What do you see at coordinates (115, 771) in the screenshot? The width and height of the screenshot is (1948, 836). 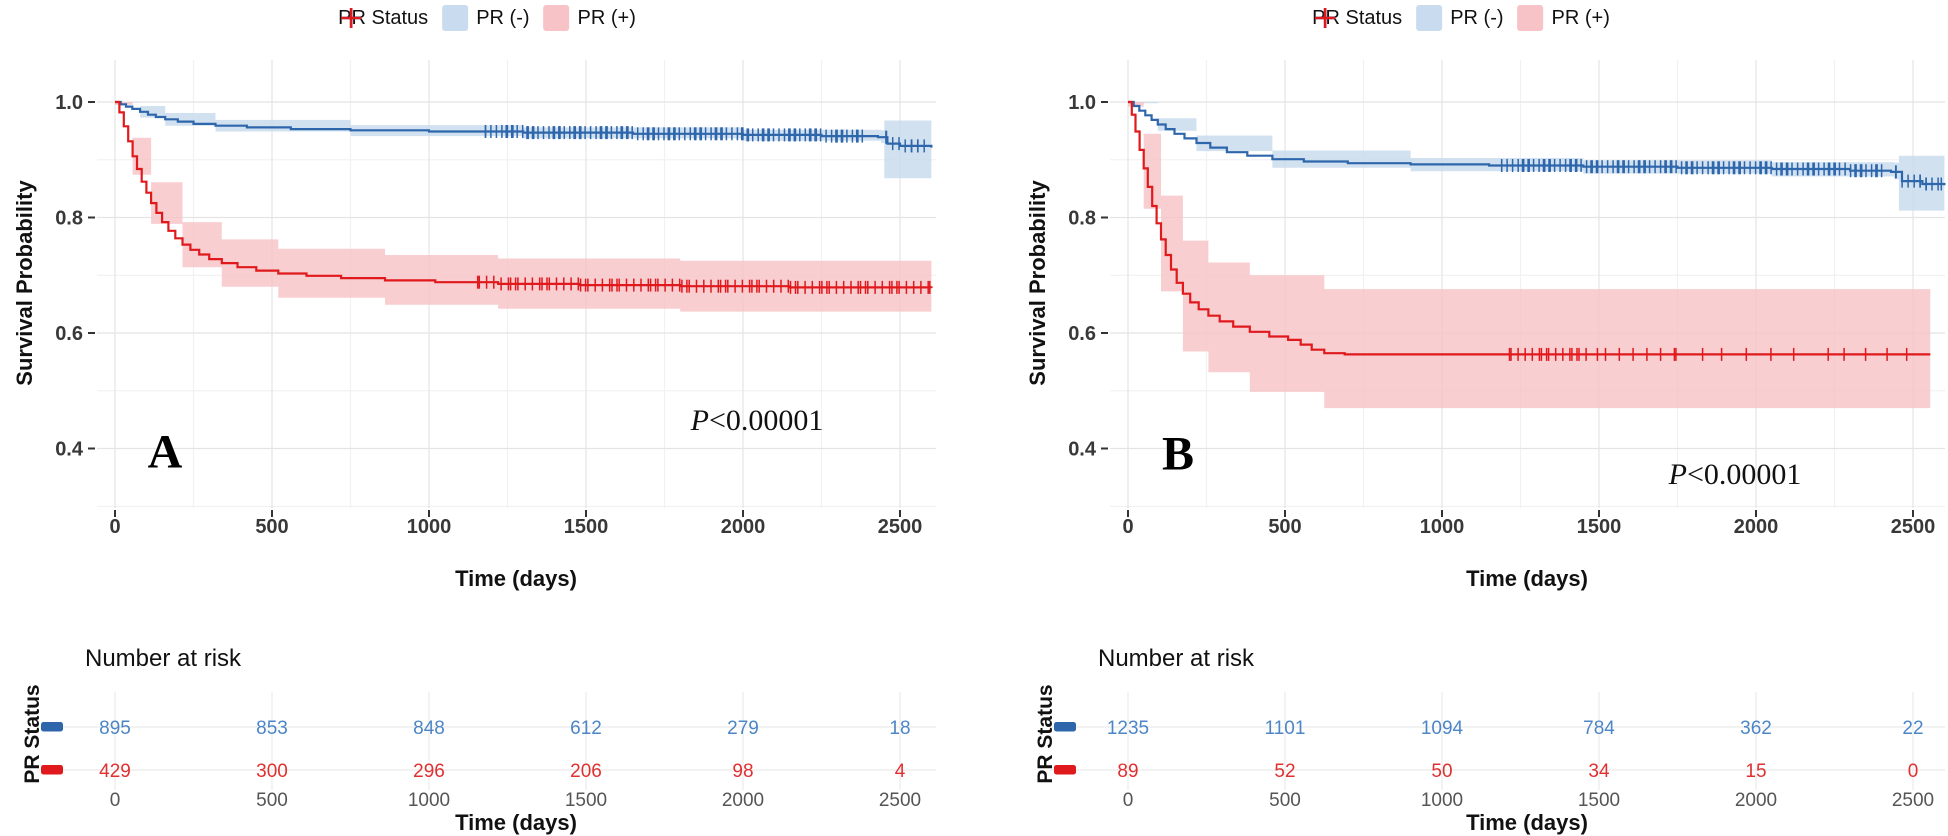 I see `risk-count: 429` at bounding box center [115, 771].